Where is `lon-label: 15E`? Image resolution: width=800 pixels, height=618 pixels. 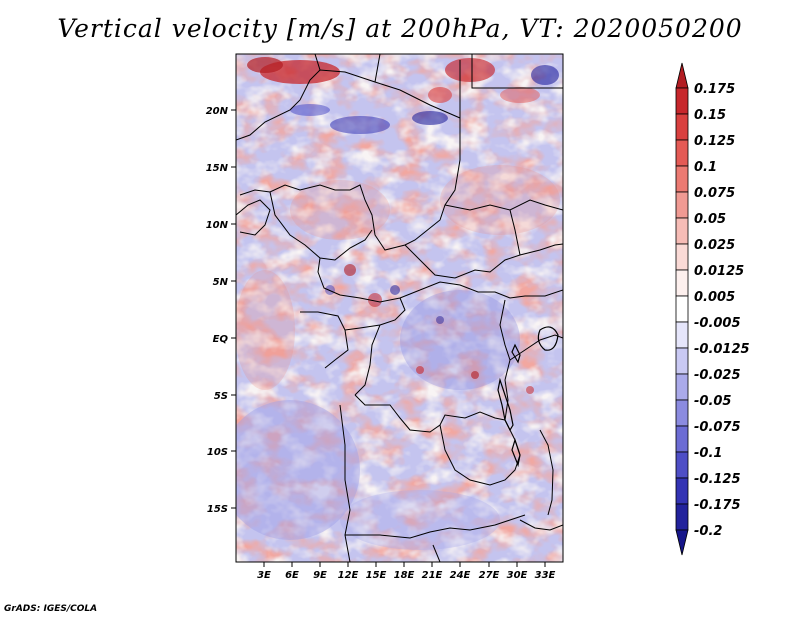
lon-label: 15E is located at coordinates (376, 575).